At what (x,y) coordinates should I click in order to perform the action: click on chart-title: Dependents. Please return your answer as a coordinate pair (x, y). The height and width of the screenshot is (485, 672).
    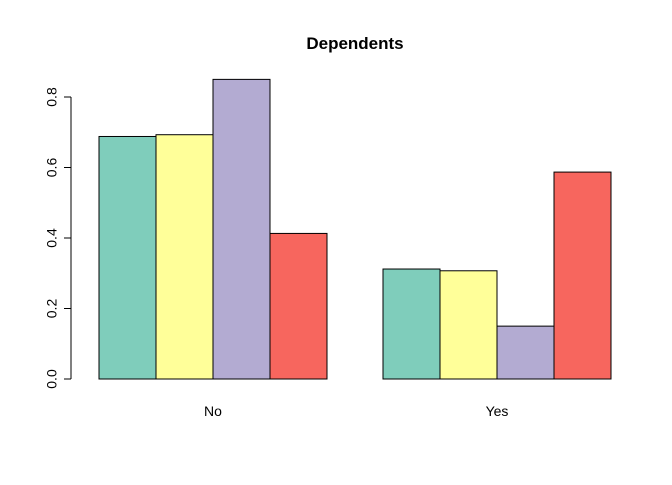
    Looking at the image, I should click on (354, 43).